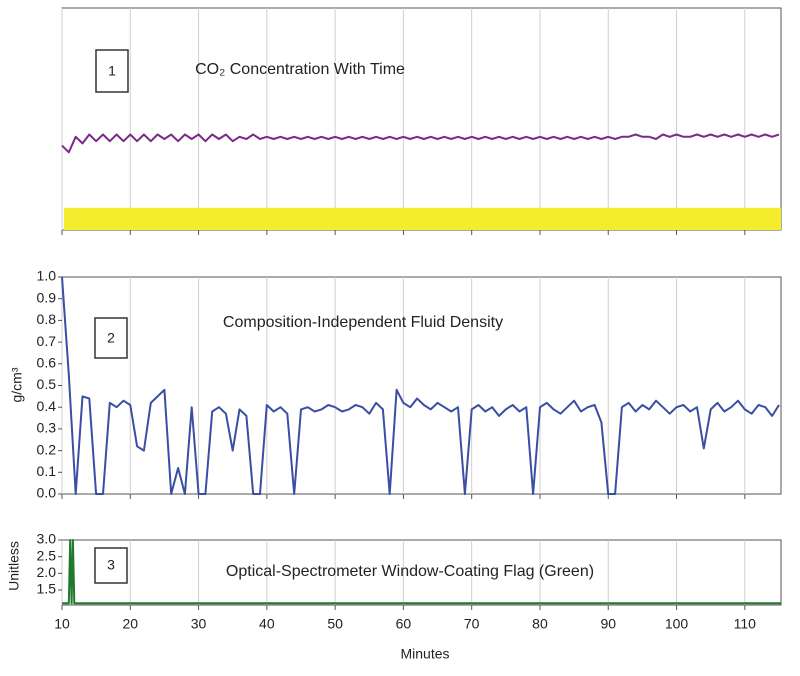 The width and height of the screenshot is (800, 676). What do you see at coordinates (540, 624) in the screenshot?
I see `x-tick-label: 80` at bounding box center [540, 624].